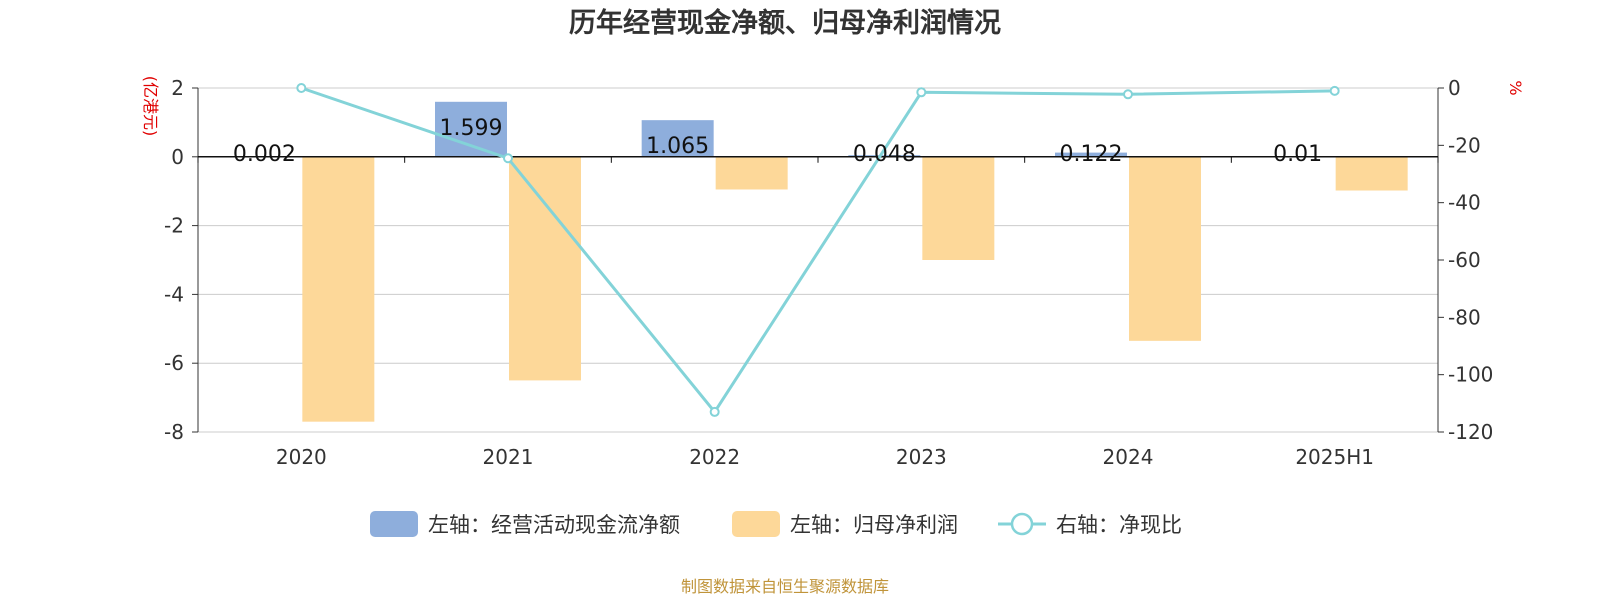  What do you see at coordinates (264, 154) in the screenshot?
I see `cash-flow-data-label: 0.002` at bounding box center [264, 154].